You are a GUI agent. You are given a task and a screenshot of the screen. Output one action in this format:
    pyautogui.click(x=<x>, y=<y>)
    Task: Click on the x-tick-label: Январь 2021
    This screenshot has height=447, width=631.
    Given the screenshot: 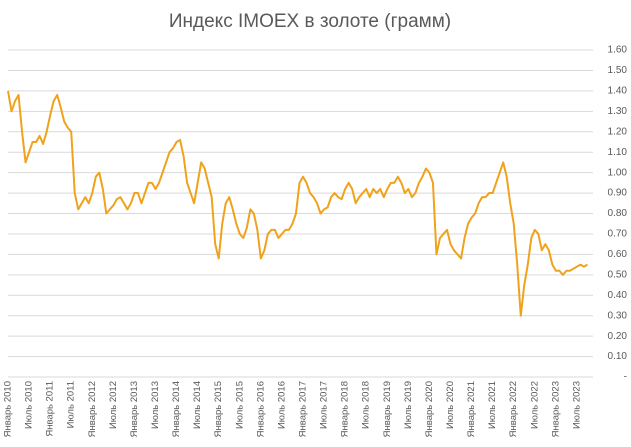 What is the action you would take?
    pyautogui.click(x=471, y=409)
    